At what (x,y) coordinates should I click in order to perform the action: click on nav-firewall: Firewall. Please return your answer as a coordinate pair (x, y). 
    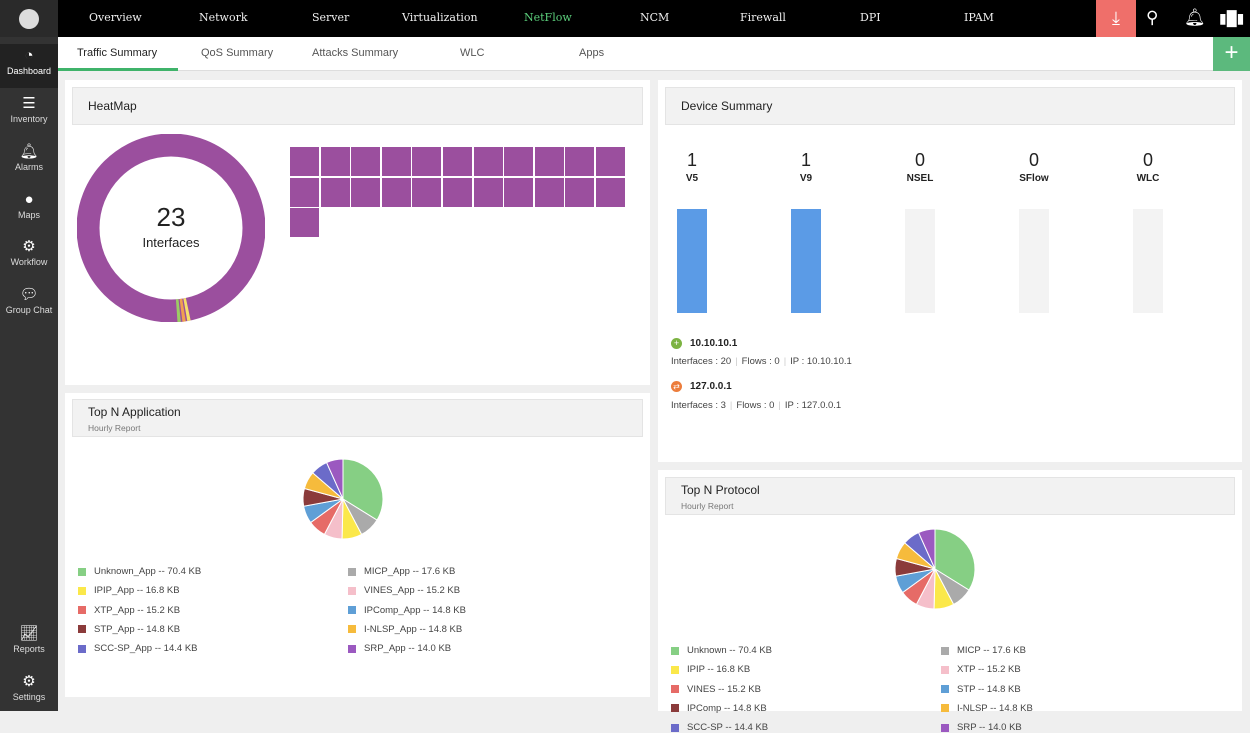
    Looking at the image, I should click on (763, 17).